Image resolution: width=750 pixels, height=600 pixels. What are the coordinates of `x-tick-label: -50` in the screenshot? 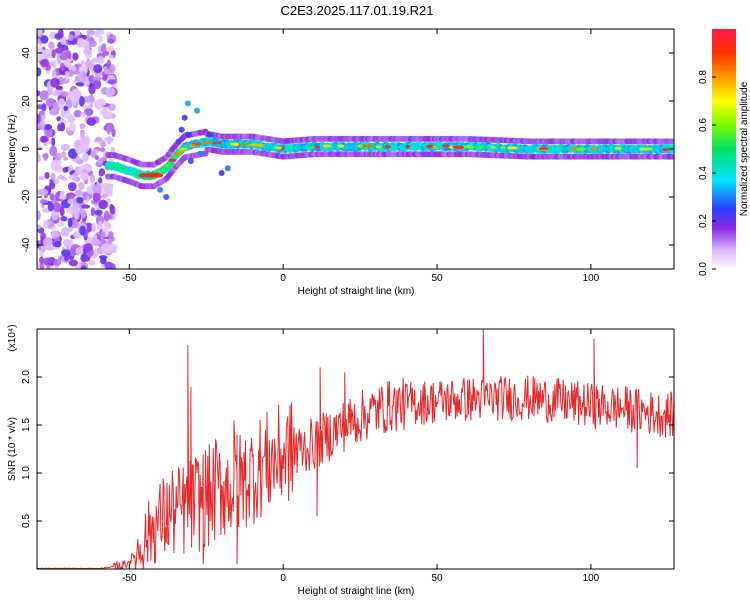 It's located at (129, 278).